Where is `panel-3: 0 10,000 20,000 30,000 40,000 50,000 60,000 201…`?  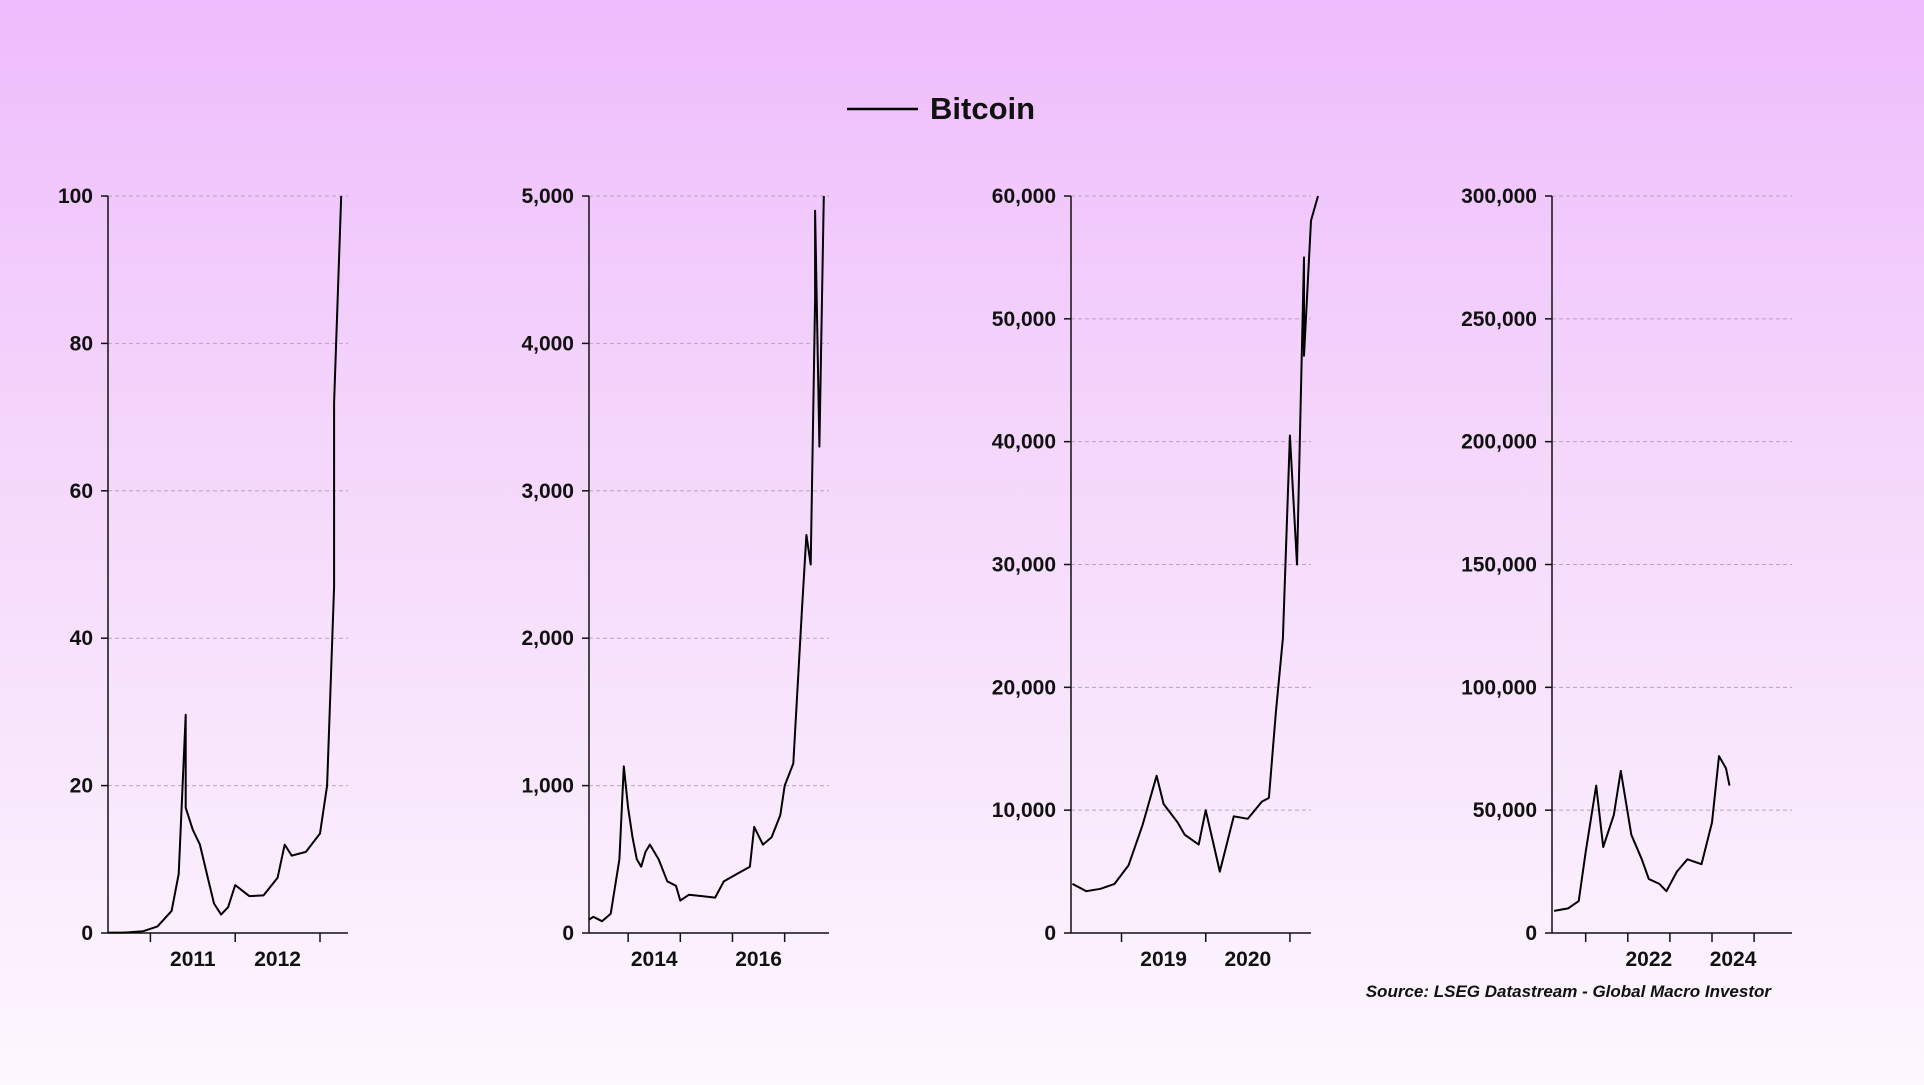 panel-3: 0 10,000 20,000 30,000 40,000 50,000 60,000 201… is located at coordinates (1155, 578).